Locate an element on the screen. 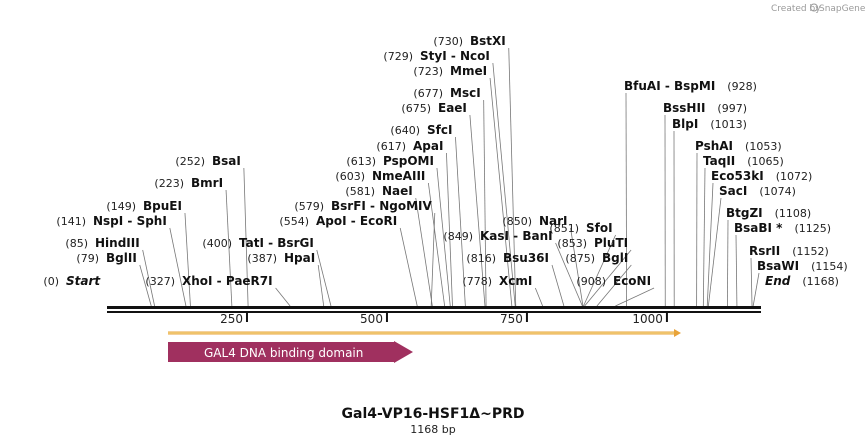 This screenshot has width=868, height=445. site-position: (640) is located at coordinates (405, 130).